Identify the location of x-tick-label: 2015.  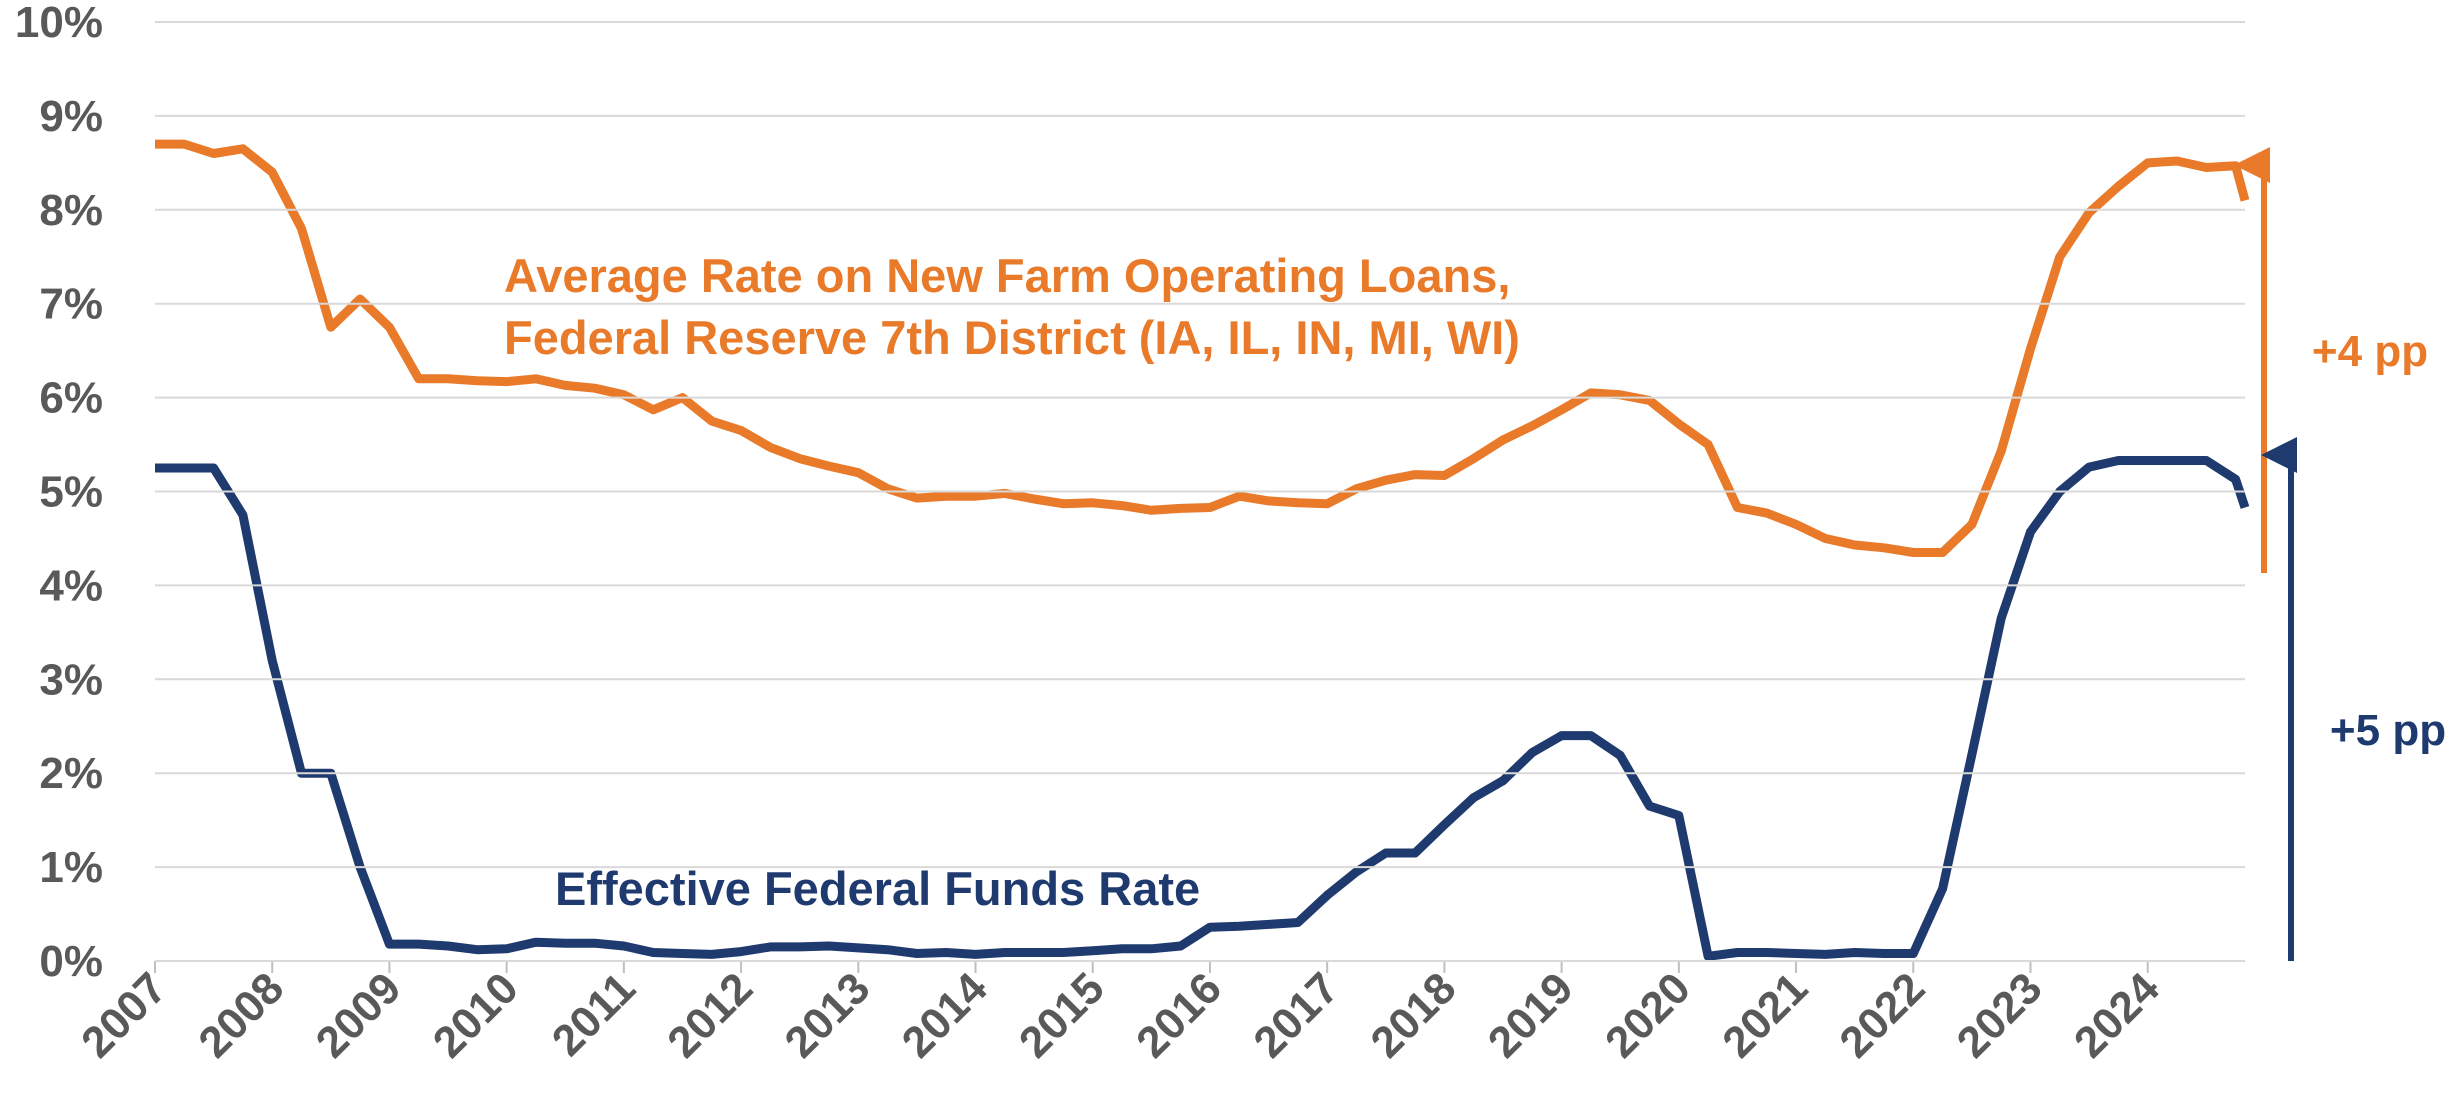
(1062, 1015).